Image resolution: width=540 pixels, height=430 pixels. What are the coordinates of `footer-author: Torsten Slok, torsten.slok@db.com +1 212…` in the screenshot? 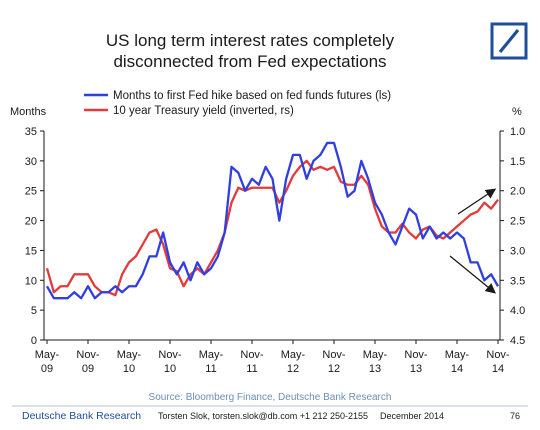 It's located at (263, 416).